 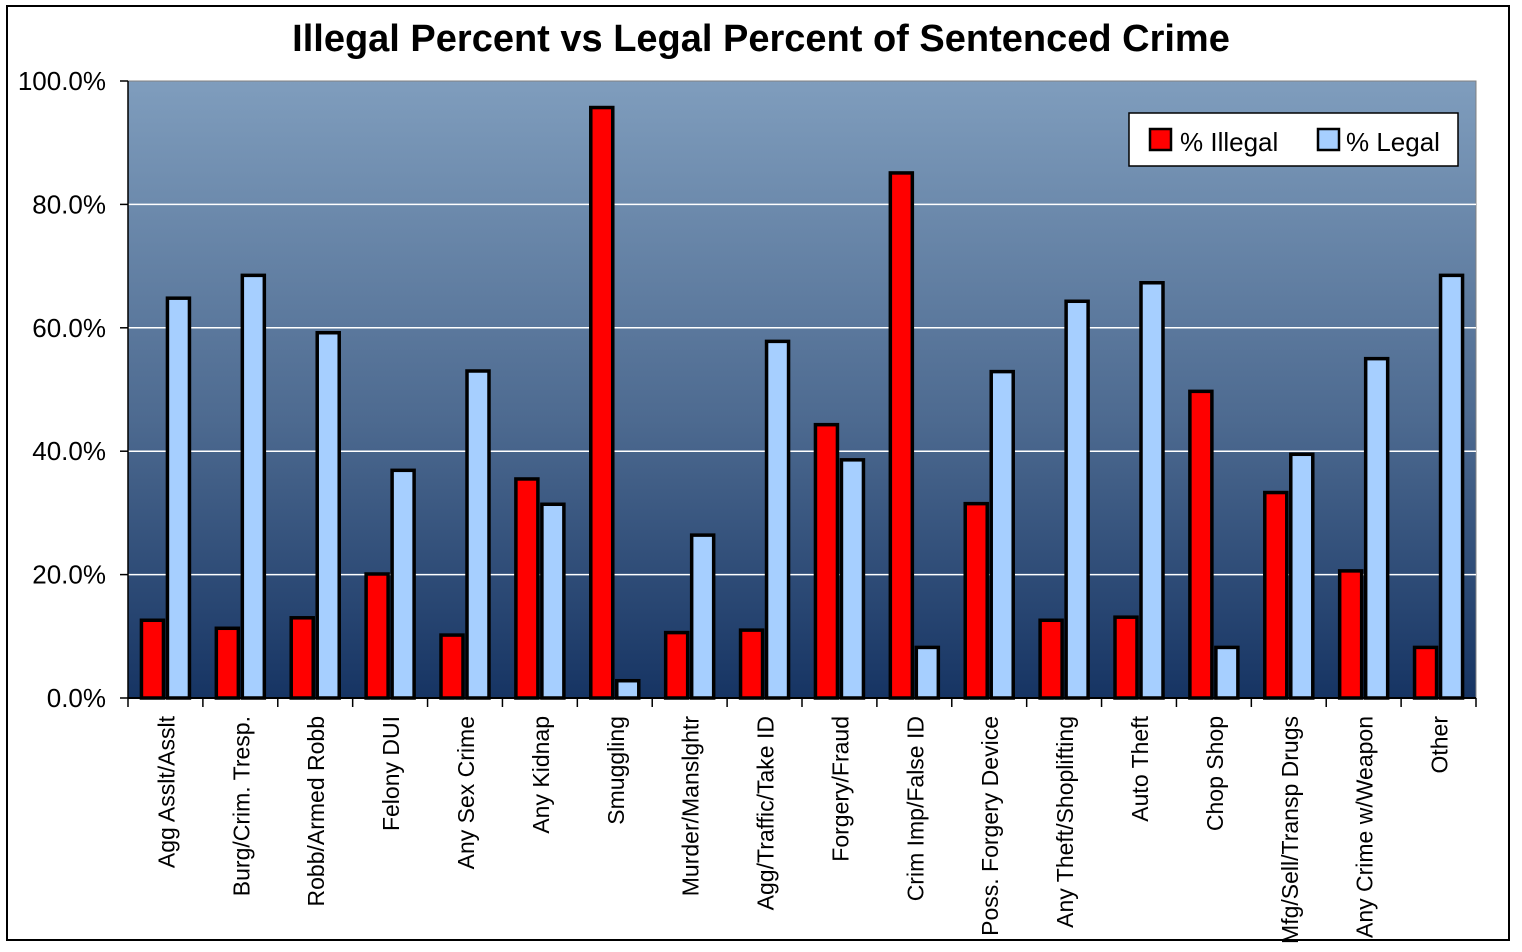 What do you see at coordinates (541, 775) in the screenshot?
I see `x-tick-label: Any Kidnap` at bounding box center [541, 775].